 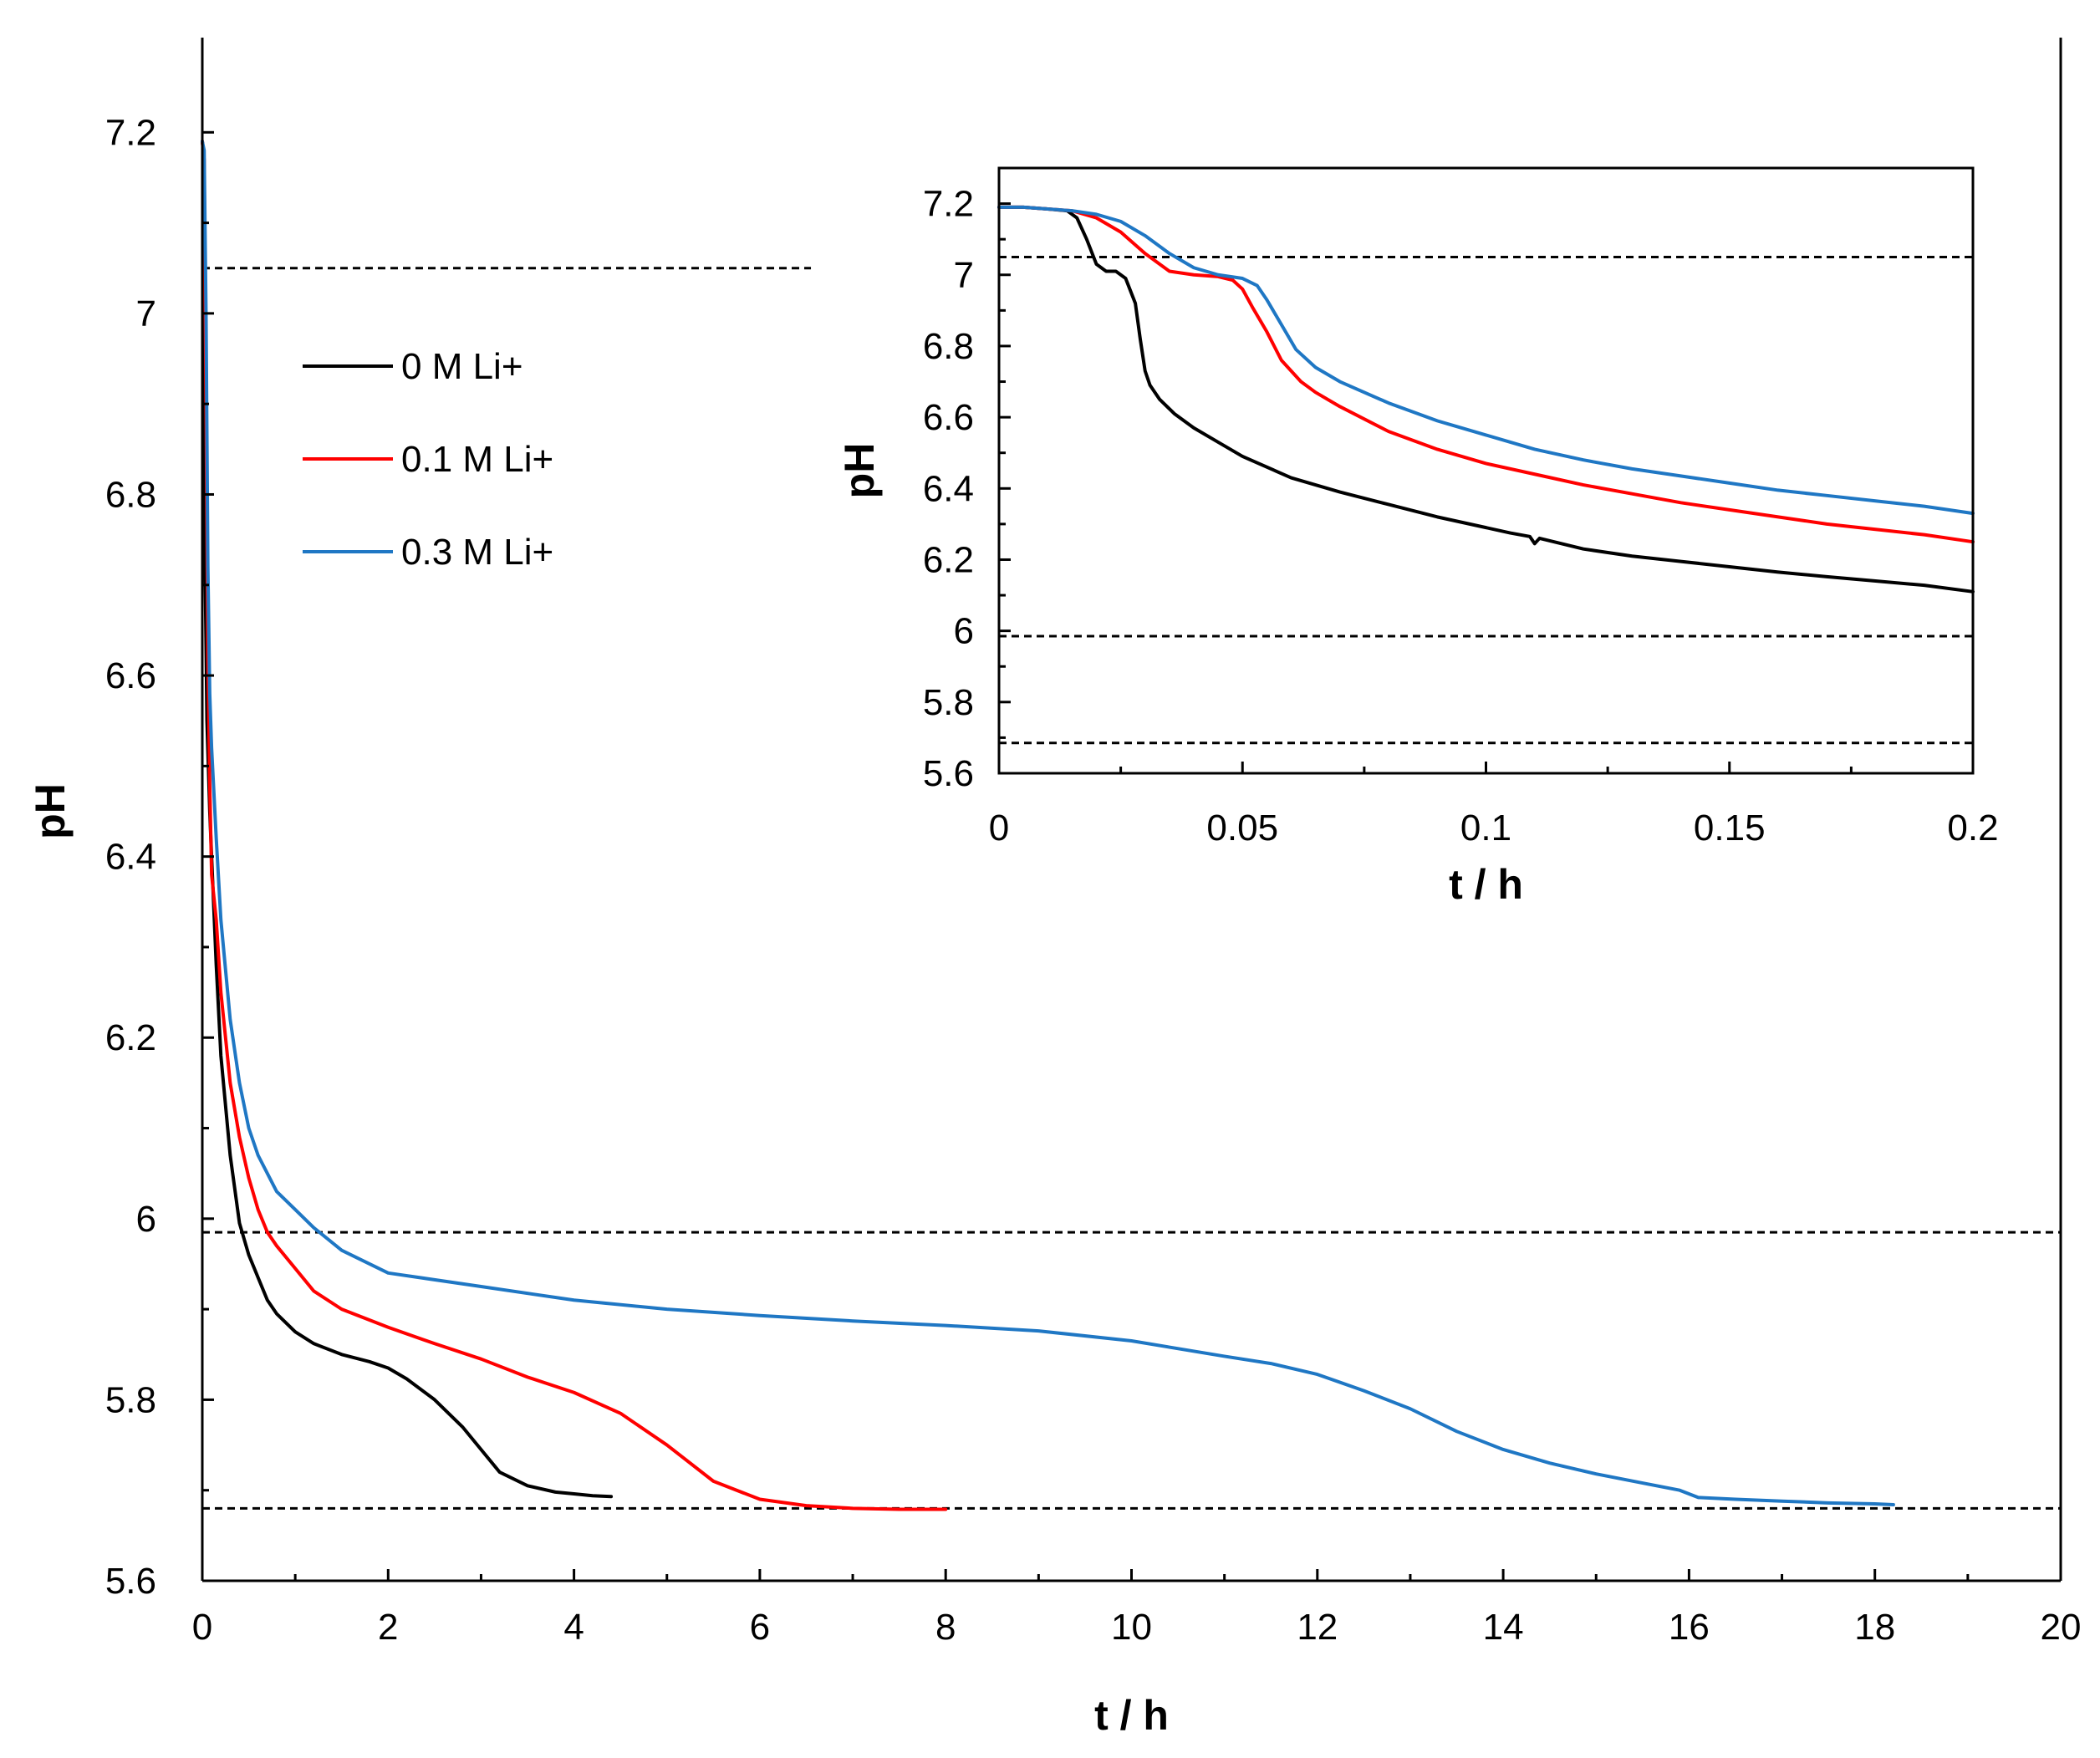 What do you see at coordinates (477, 459) in the screenshot?
I see `legend-label-01m: 0.1 M Li+` at bounding box center [477, 459].